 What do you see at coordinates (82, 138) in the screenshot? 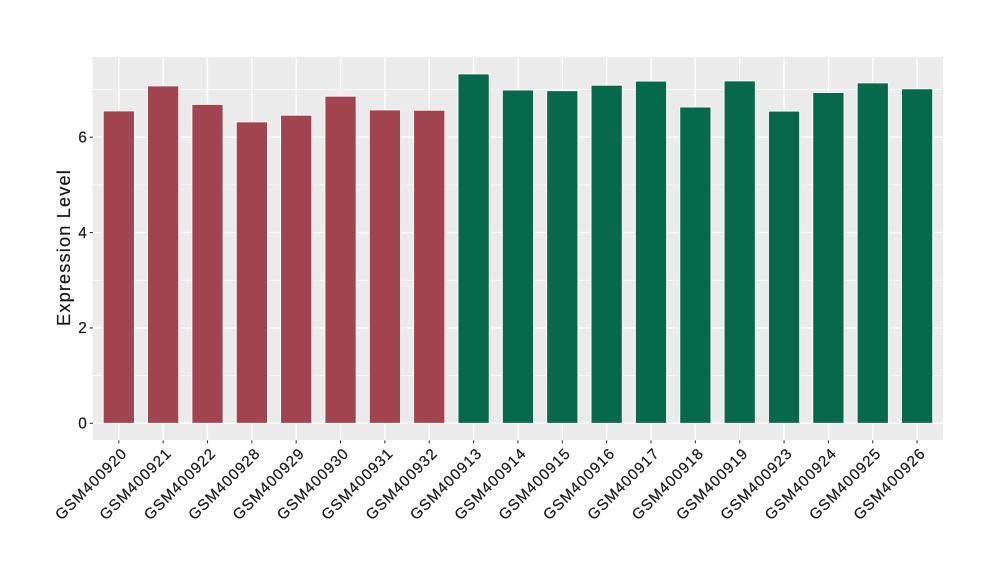
I see `svg-text: 6` at bounding box center [82, 138].